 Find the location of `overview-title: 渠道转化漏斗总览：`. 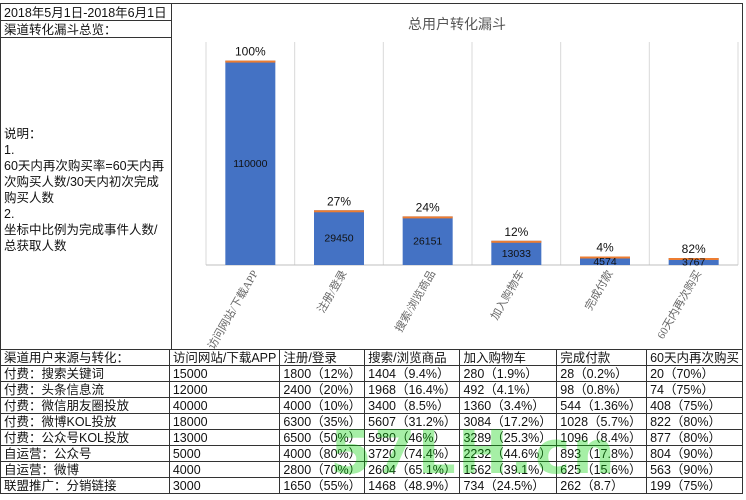

overview-title: 渠道转化漏斗总览： is located at coordinates (86, 29).